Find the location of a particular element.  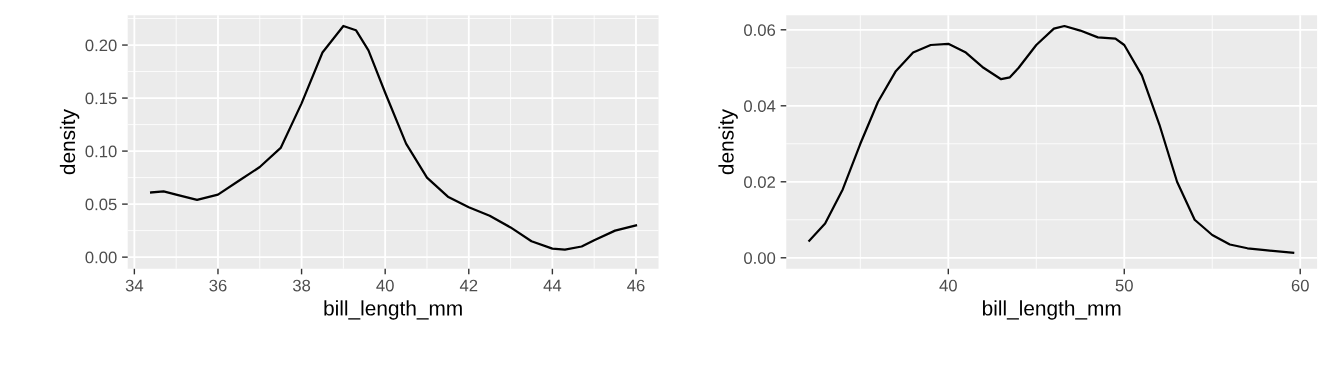

x-tick-label: 46 is located at coordinates (636, 285).